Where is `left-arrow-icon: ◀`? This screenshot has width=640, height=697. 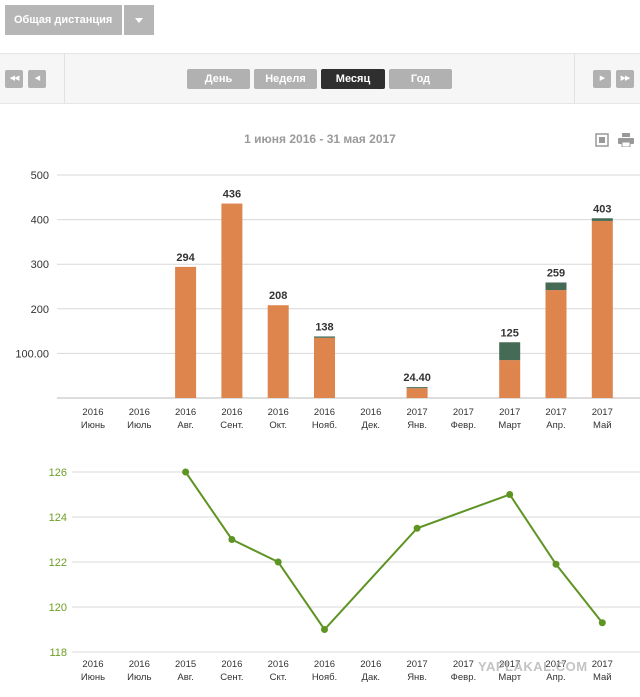
left-arrow-icon: ◀ is located at coordinates (37, 79).